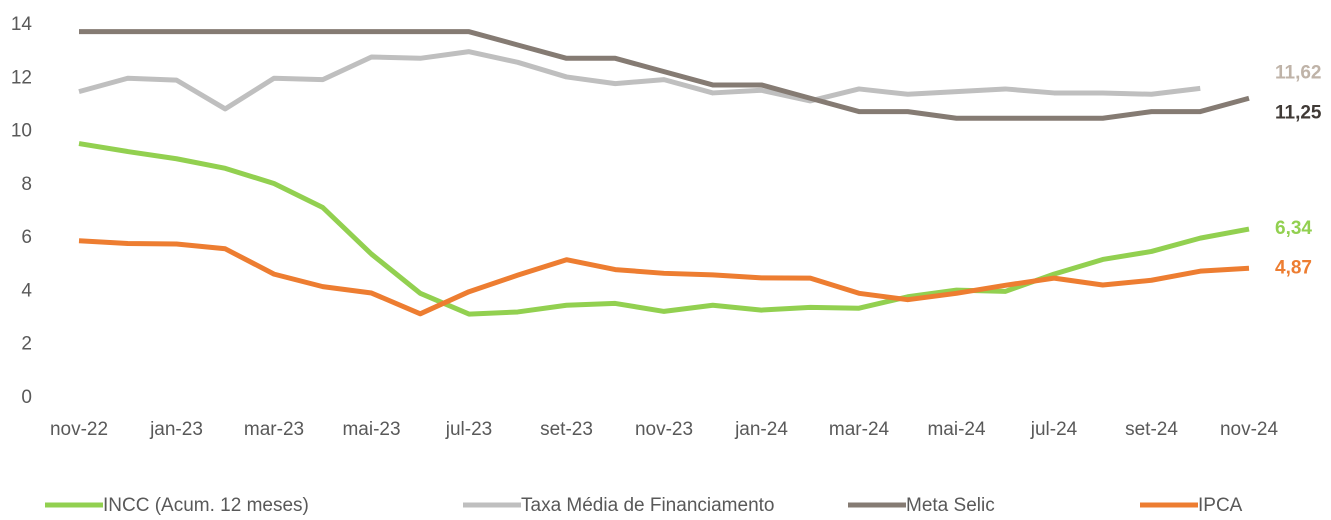 The width and height of the screenshot is (1331, 520). What do you see at coordinates (761, 429) in the screenshot?
I see `x-tick-label: jan-24` at bounding box center [761, 429].